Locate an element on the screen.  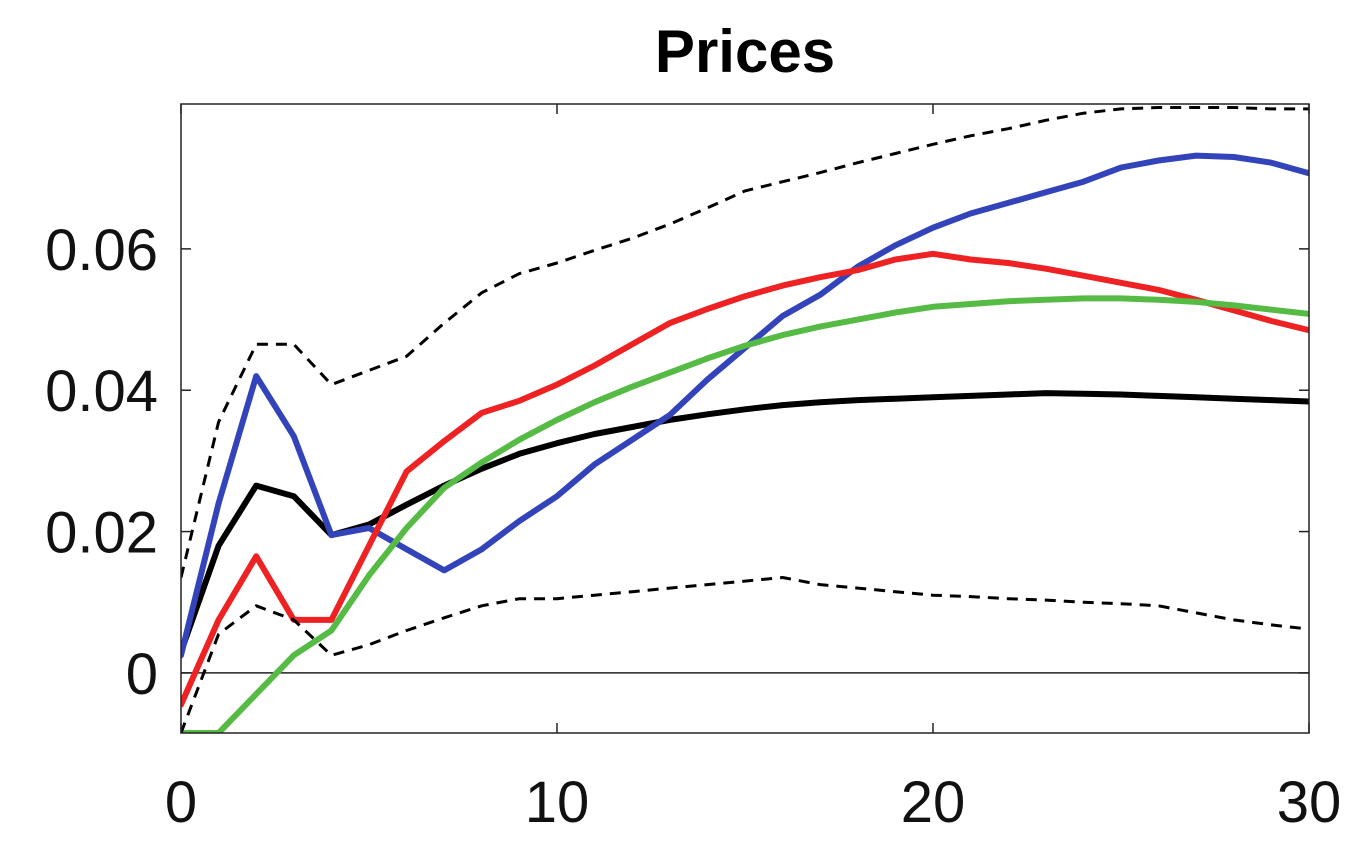
y-tick-label: 0.02 is located at coordinates (101, 533).